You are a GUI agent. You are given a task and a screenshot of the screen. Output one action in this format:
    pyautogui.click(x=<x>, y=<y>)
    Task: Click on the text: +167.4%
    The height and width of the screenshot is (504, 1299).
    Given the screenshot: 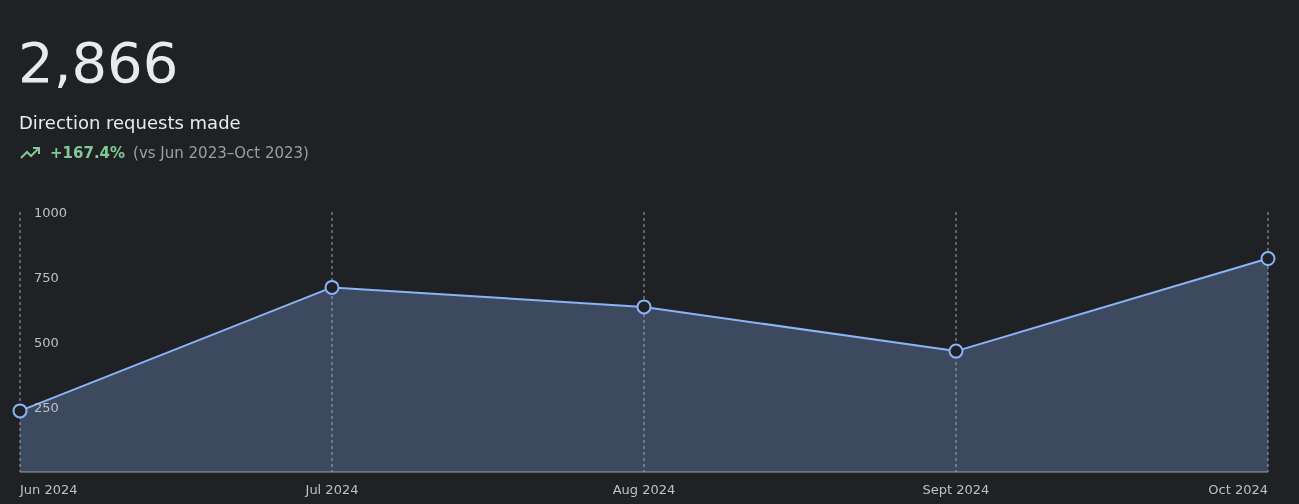 What is the action you would take?
    pyautogui.click(x=88, y=153)
    